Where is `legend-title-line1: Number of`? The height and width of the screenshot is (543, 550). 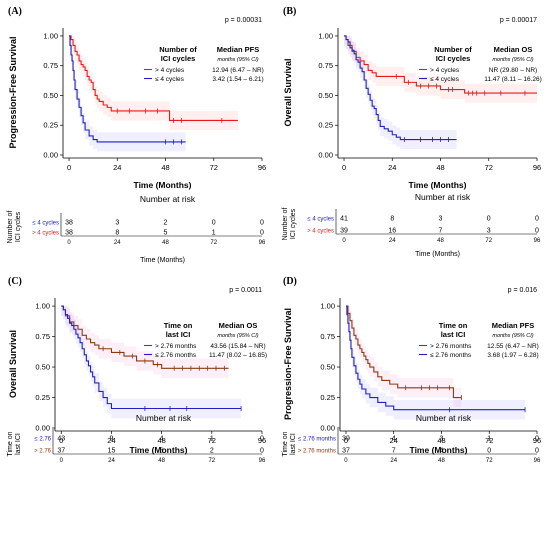 legend-title-line1: Number of is located at coordinates (453, 49).